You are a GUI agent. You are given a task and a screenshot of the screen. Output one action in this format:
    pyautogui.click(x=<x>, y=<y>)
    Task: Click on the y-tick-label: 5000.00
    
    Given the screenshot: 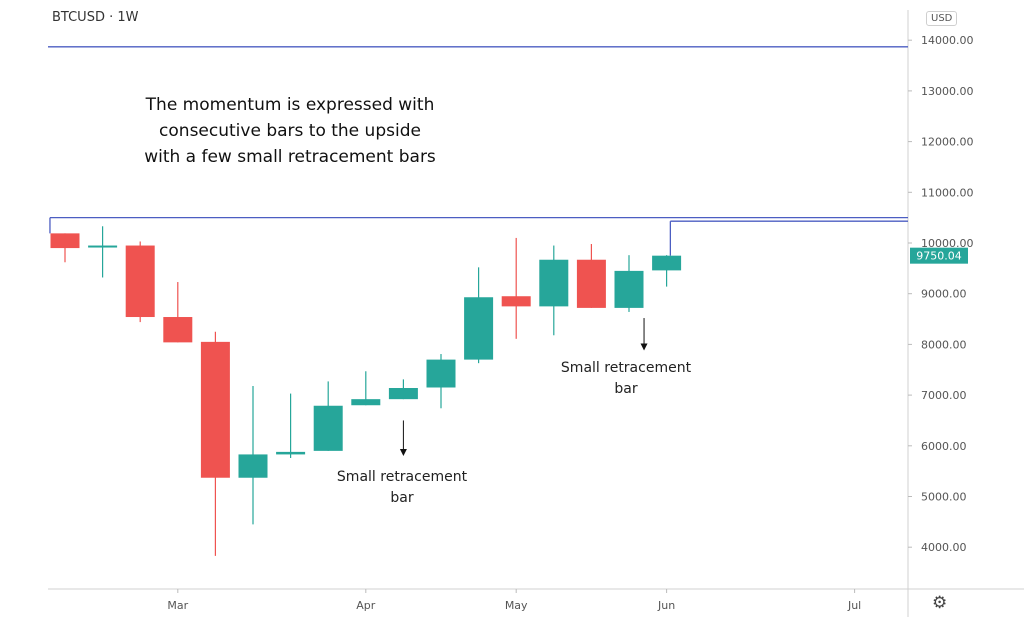 What is the action you would take?
    pyautogui.click(x=944, y=497)
    